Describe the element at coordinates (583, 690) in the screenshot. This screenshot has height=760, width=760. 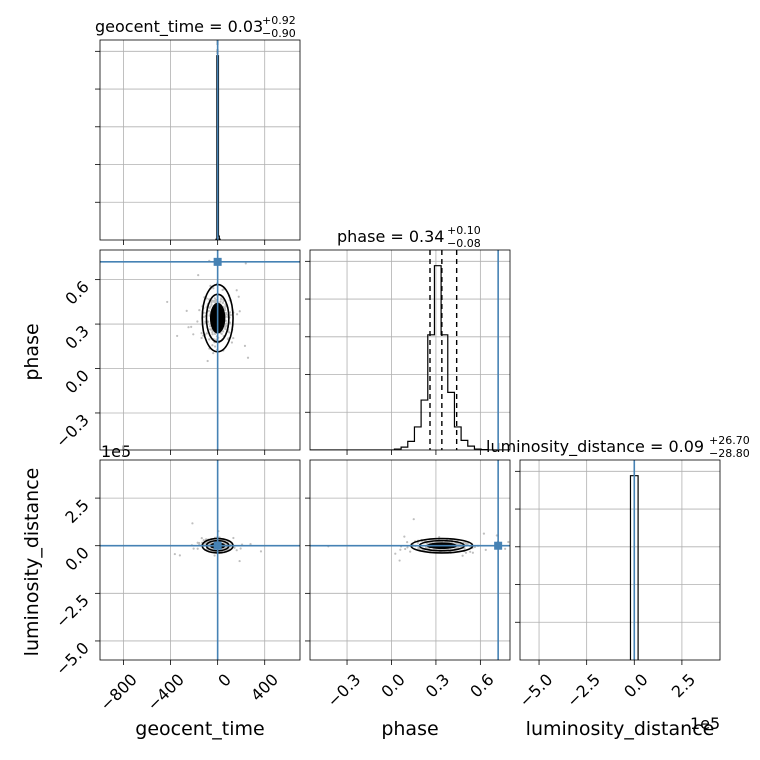
I see `tick-label-x: −2.5` at that location.